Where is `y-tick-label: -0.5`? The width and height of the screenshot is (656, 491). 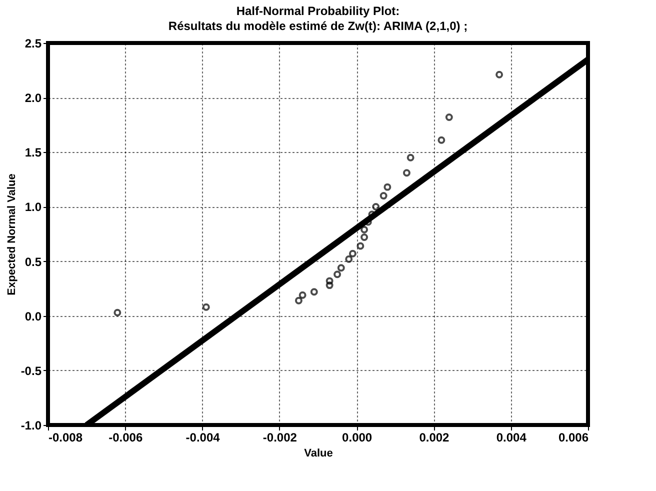 y-tick-label: -0.5 is located at coordinates (31, 371).